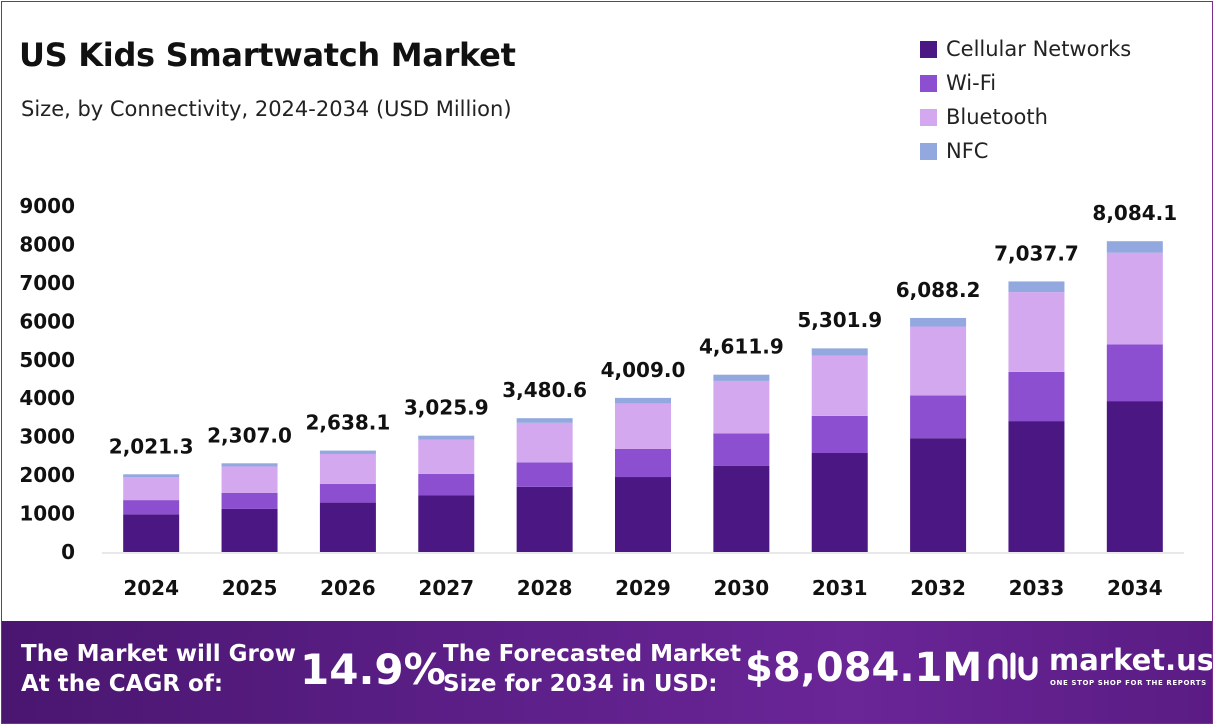 Image resolution: width=1216 pixels, height=727 pixels. Describe the element at coordinates (544, 474) in the screenshot. I see `bar-segment-wi-fi-2028` at that location.